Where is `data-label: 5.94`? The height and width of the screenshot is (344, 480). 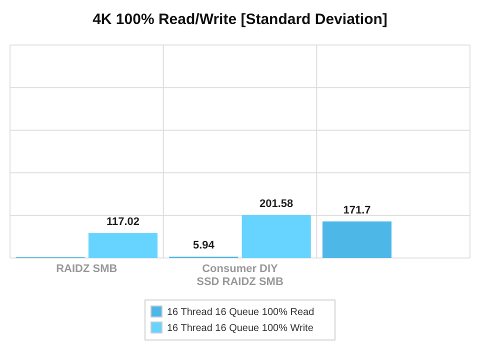
data-label: 5.94 is located at coordinates (204, 246).